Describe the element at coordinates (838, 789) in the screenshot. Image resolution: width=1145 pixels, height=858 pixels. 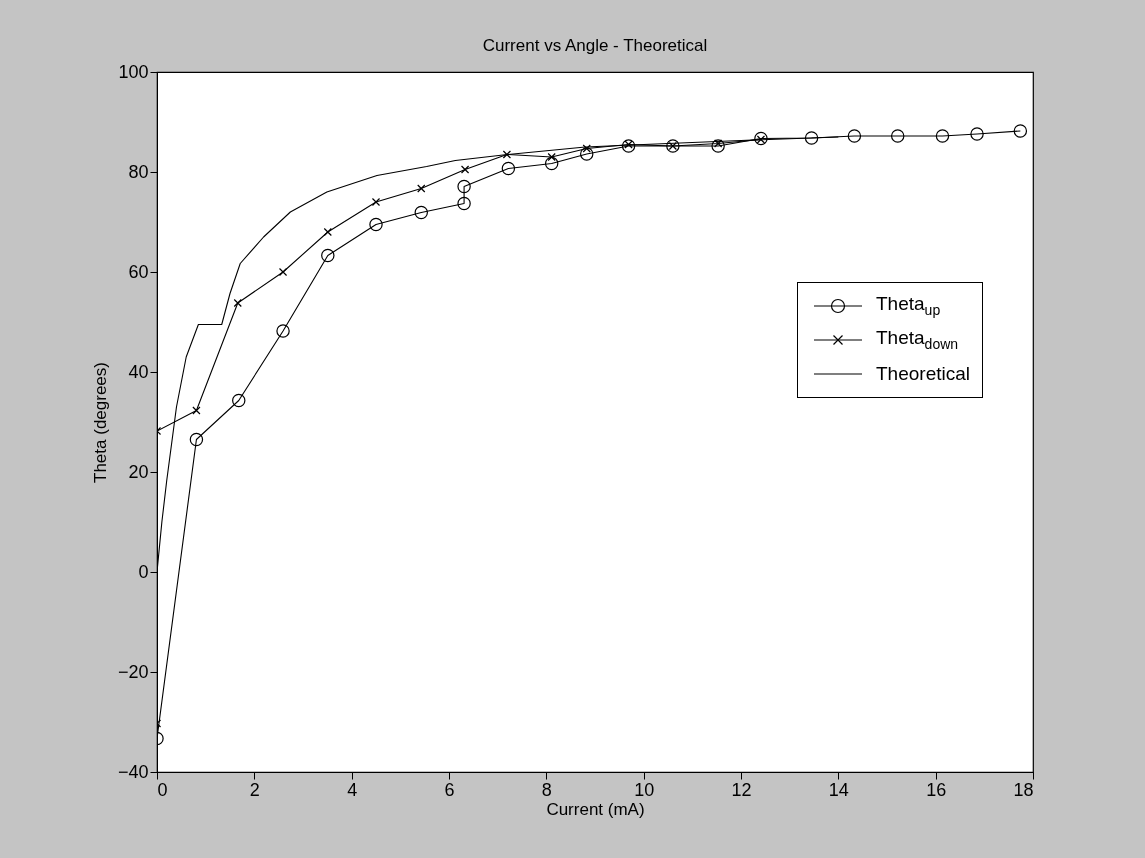
I see `x-tick-label: 14` at that location.